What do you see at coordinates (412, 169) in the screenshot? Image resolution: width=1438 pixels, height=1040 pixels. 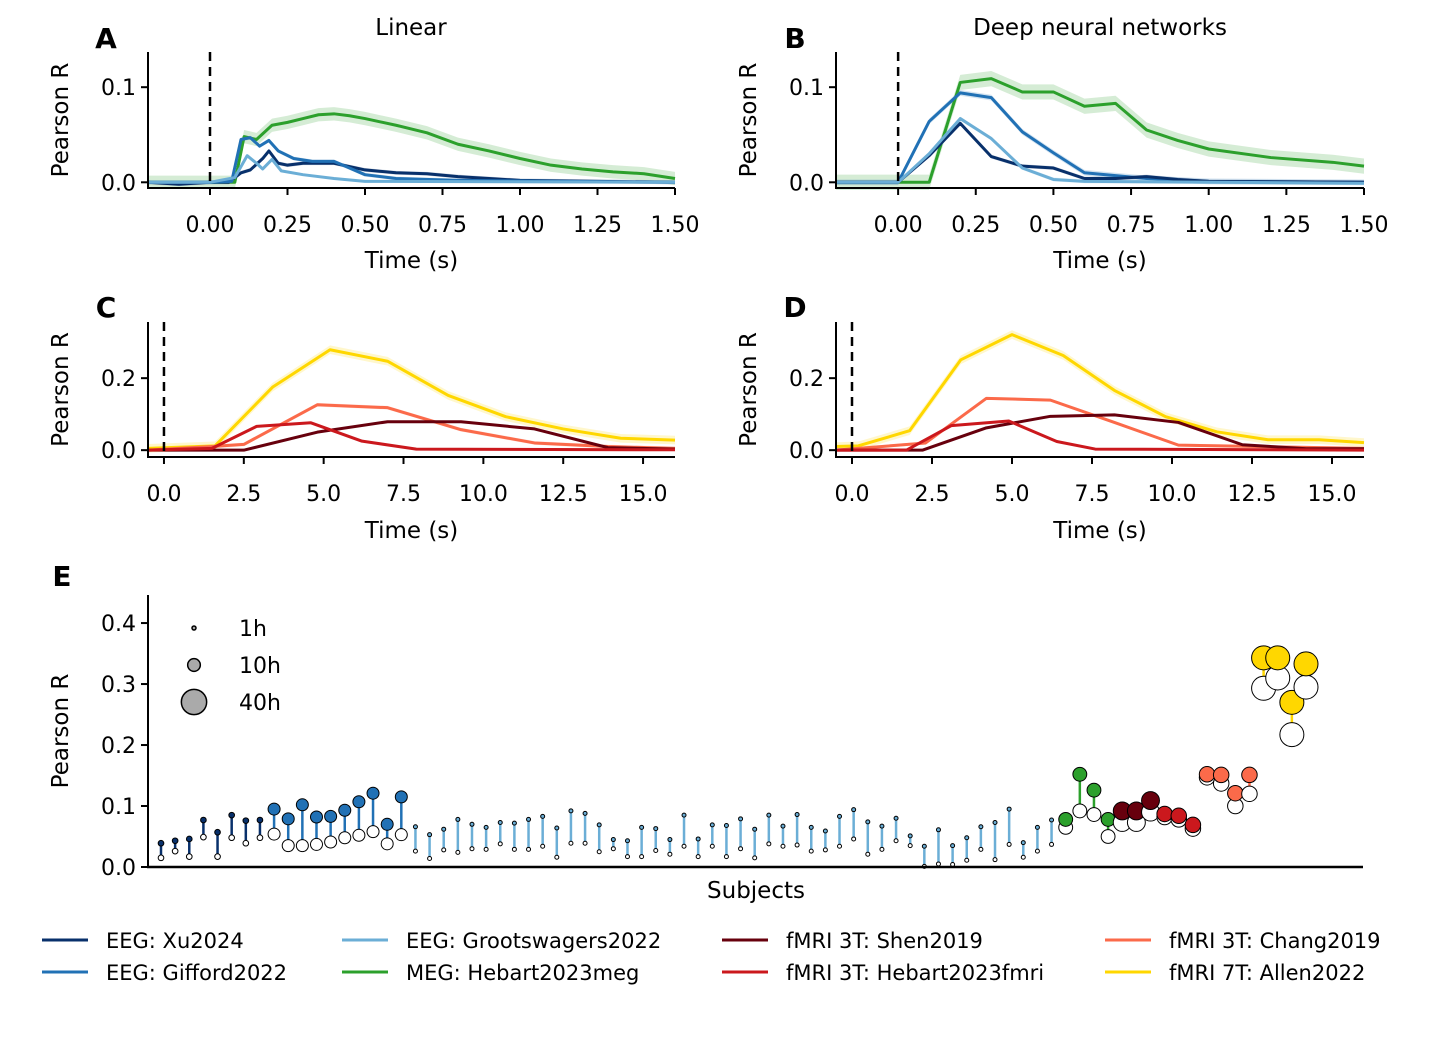 I see `line-Grootswagers2022` at bounding box center [412, 169].